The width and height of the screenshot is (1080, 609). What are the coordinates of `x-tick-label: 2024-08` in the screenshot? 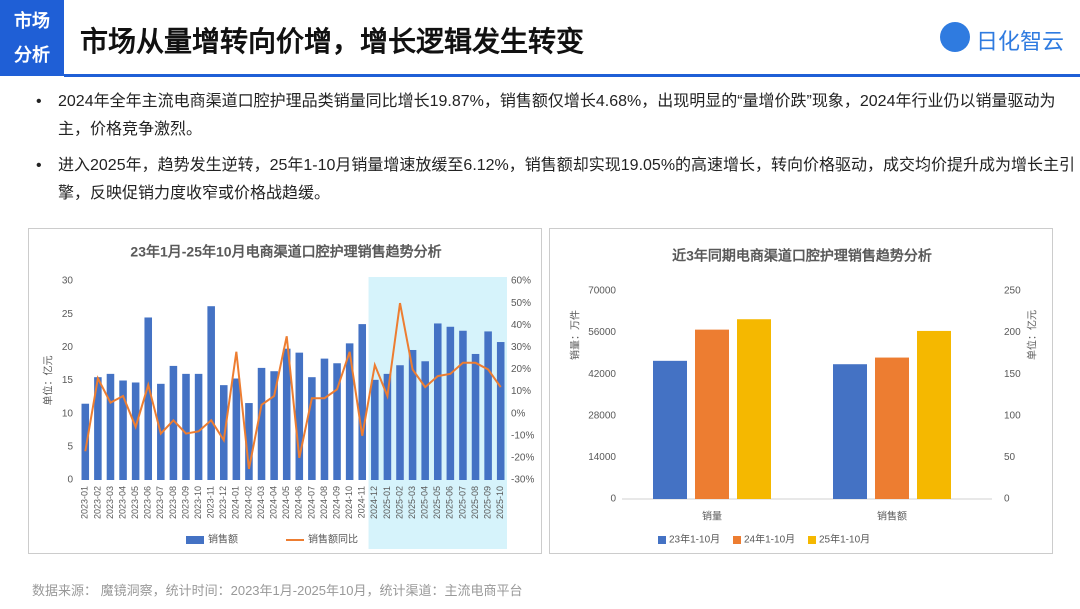 It's located at (324, 502).